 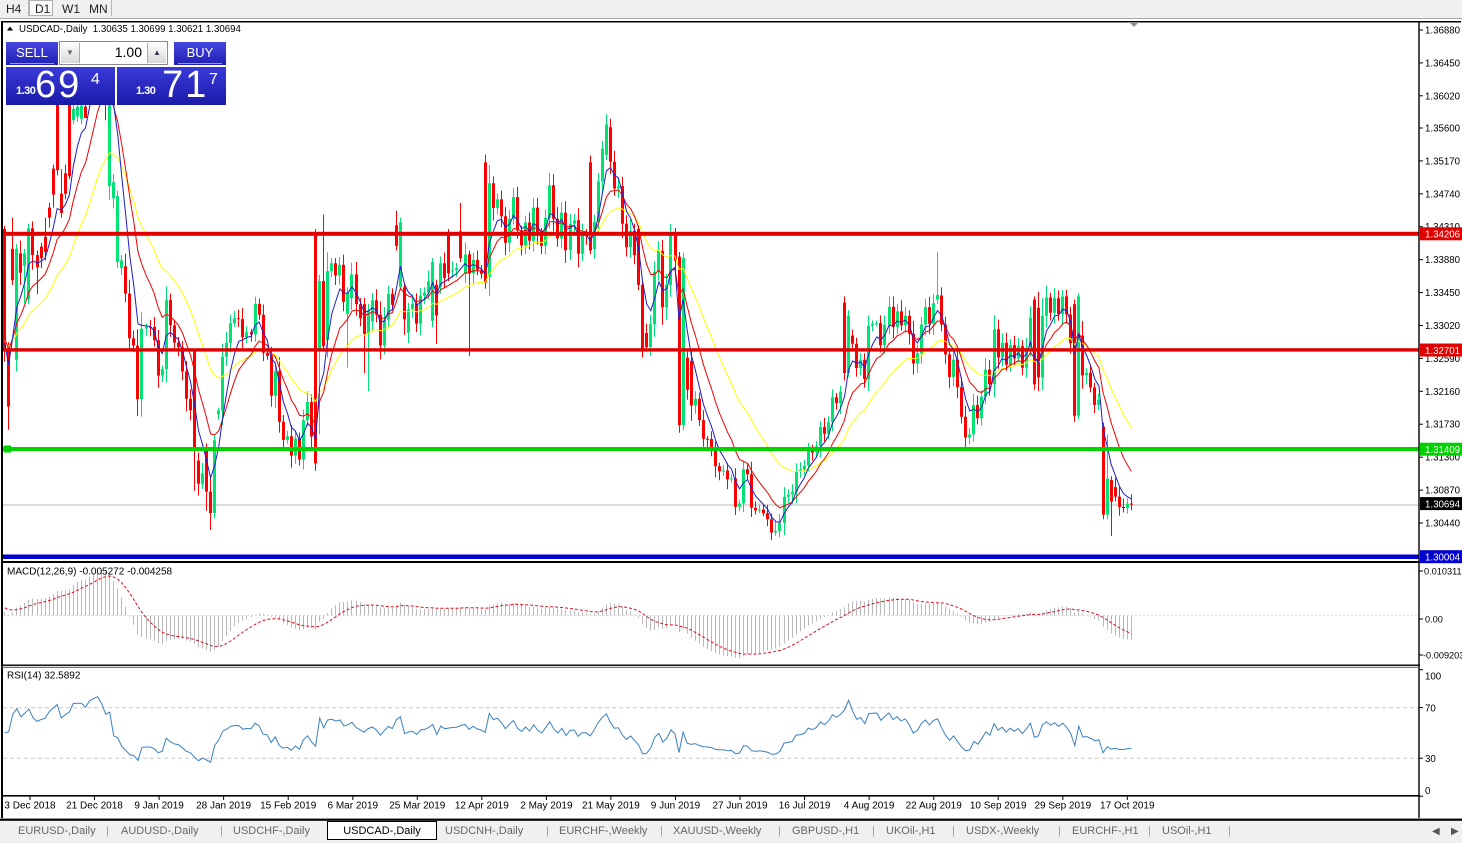 What do you see at coordinates (1434, 620) in the screenshot?
I see `svg-text: 0.00` at bounding box center [1434, 620].